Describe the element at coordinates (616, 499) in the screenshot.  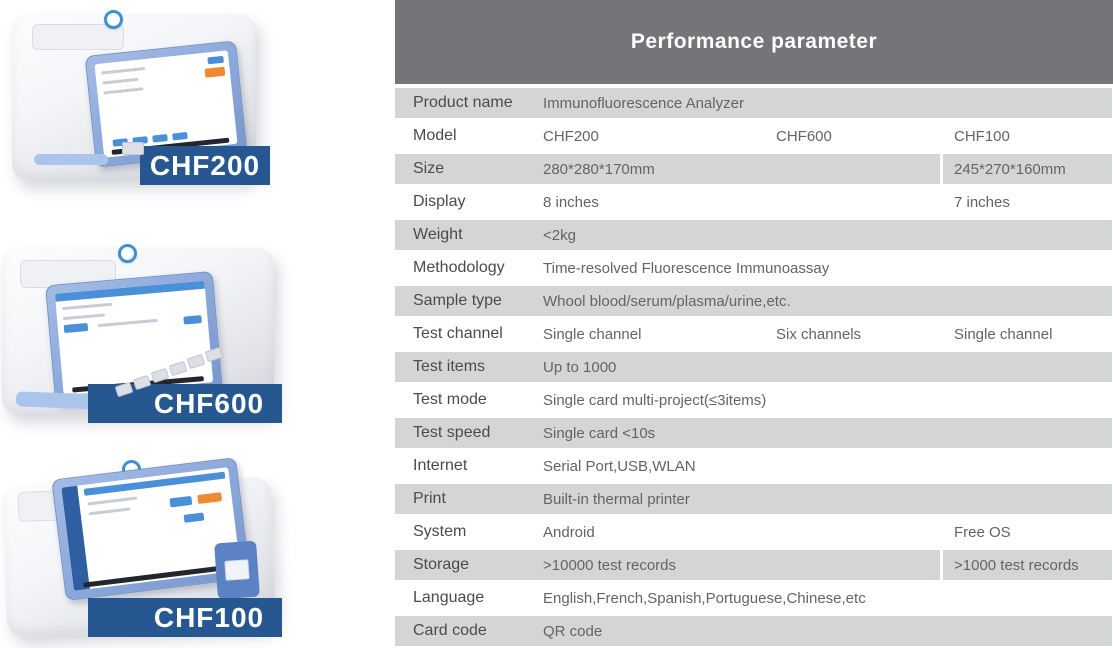
I see `row-value: Built-in thermal printer` at that location.